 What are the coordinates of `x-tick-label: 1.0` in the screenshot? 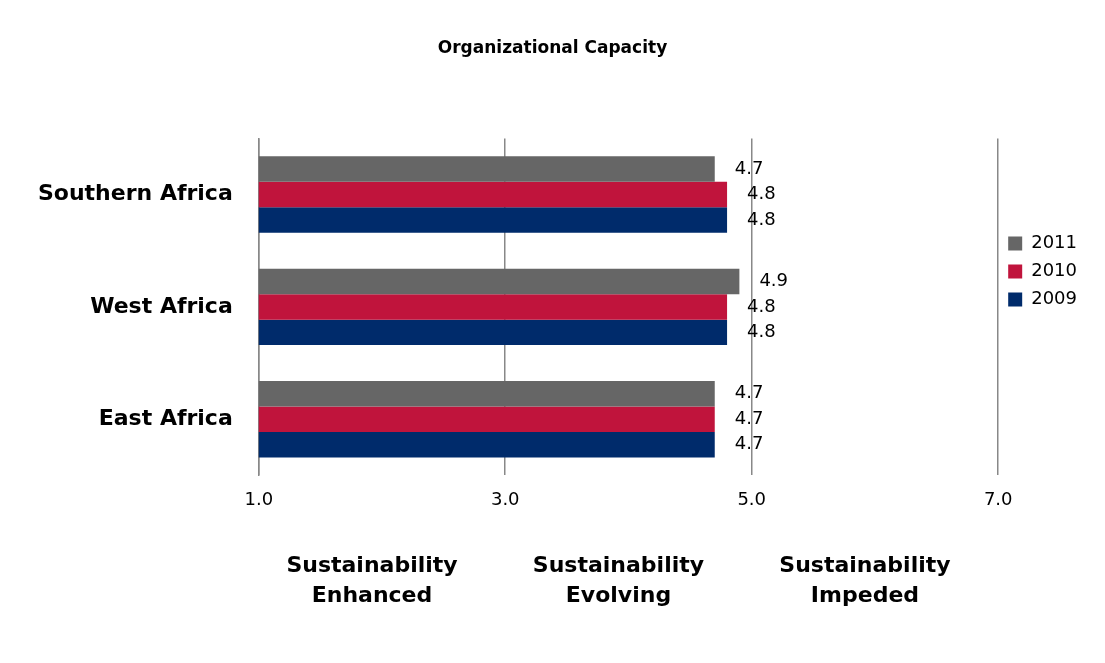 It's located at (259, 498).